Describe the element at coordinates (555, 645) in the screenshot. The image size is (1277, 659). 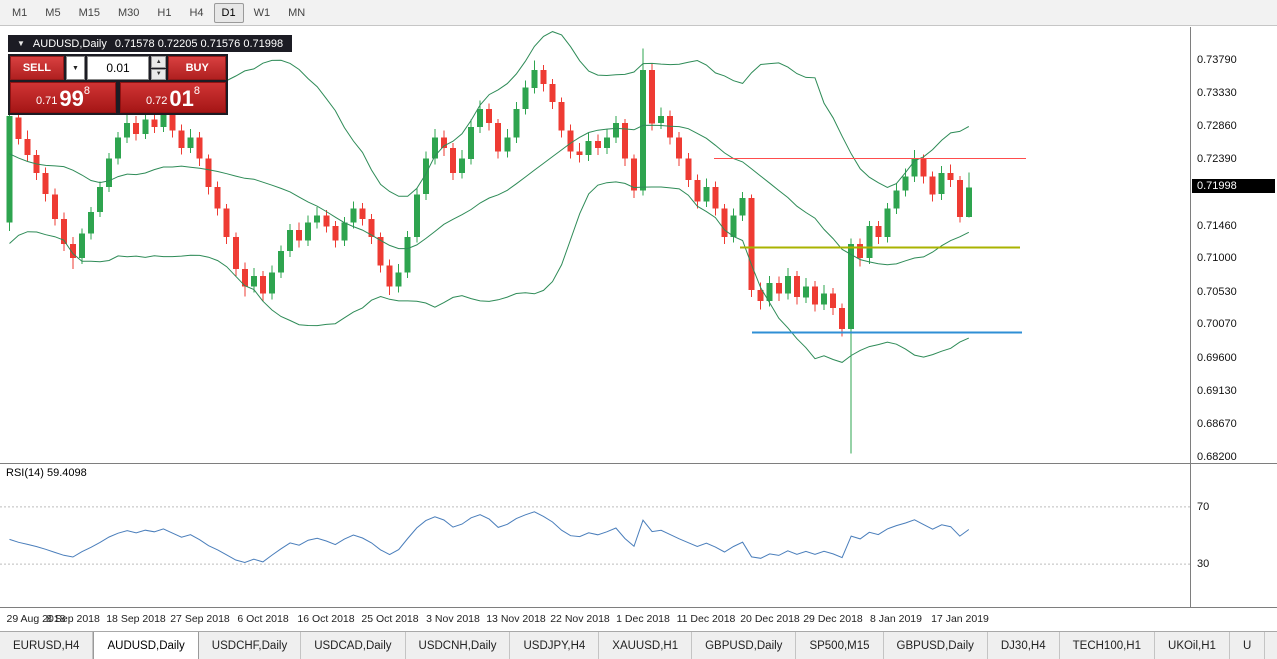
I see `chart-tab-usdjpy-h4: USDJPY,H4` at that location.